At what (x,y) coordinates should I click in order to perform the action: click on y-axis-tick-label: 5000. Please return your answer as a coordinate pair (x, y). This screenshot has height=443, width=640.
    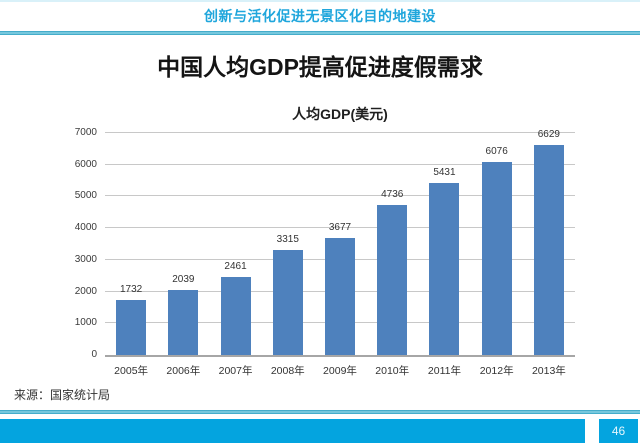
    Looking at the image, I should click on (85, 196).